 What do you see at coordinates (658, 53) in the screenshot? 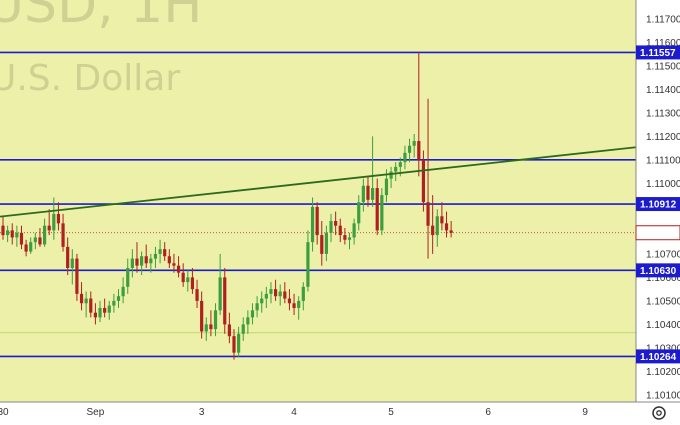
I see `level-price-label: 1.11557` at bounding box center [658, 53].